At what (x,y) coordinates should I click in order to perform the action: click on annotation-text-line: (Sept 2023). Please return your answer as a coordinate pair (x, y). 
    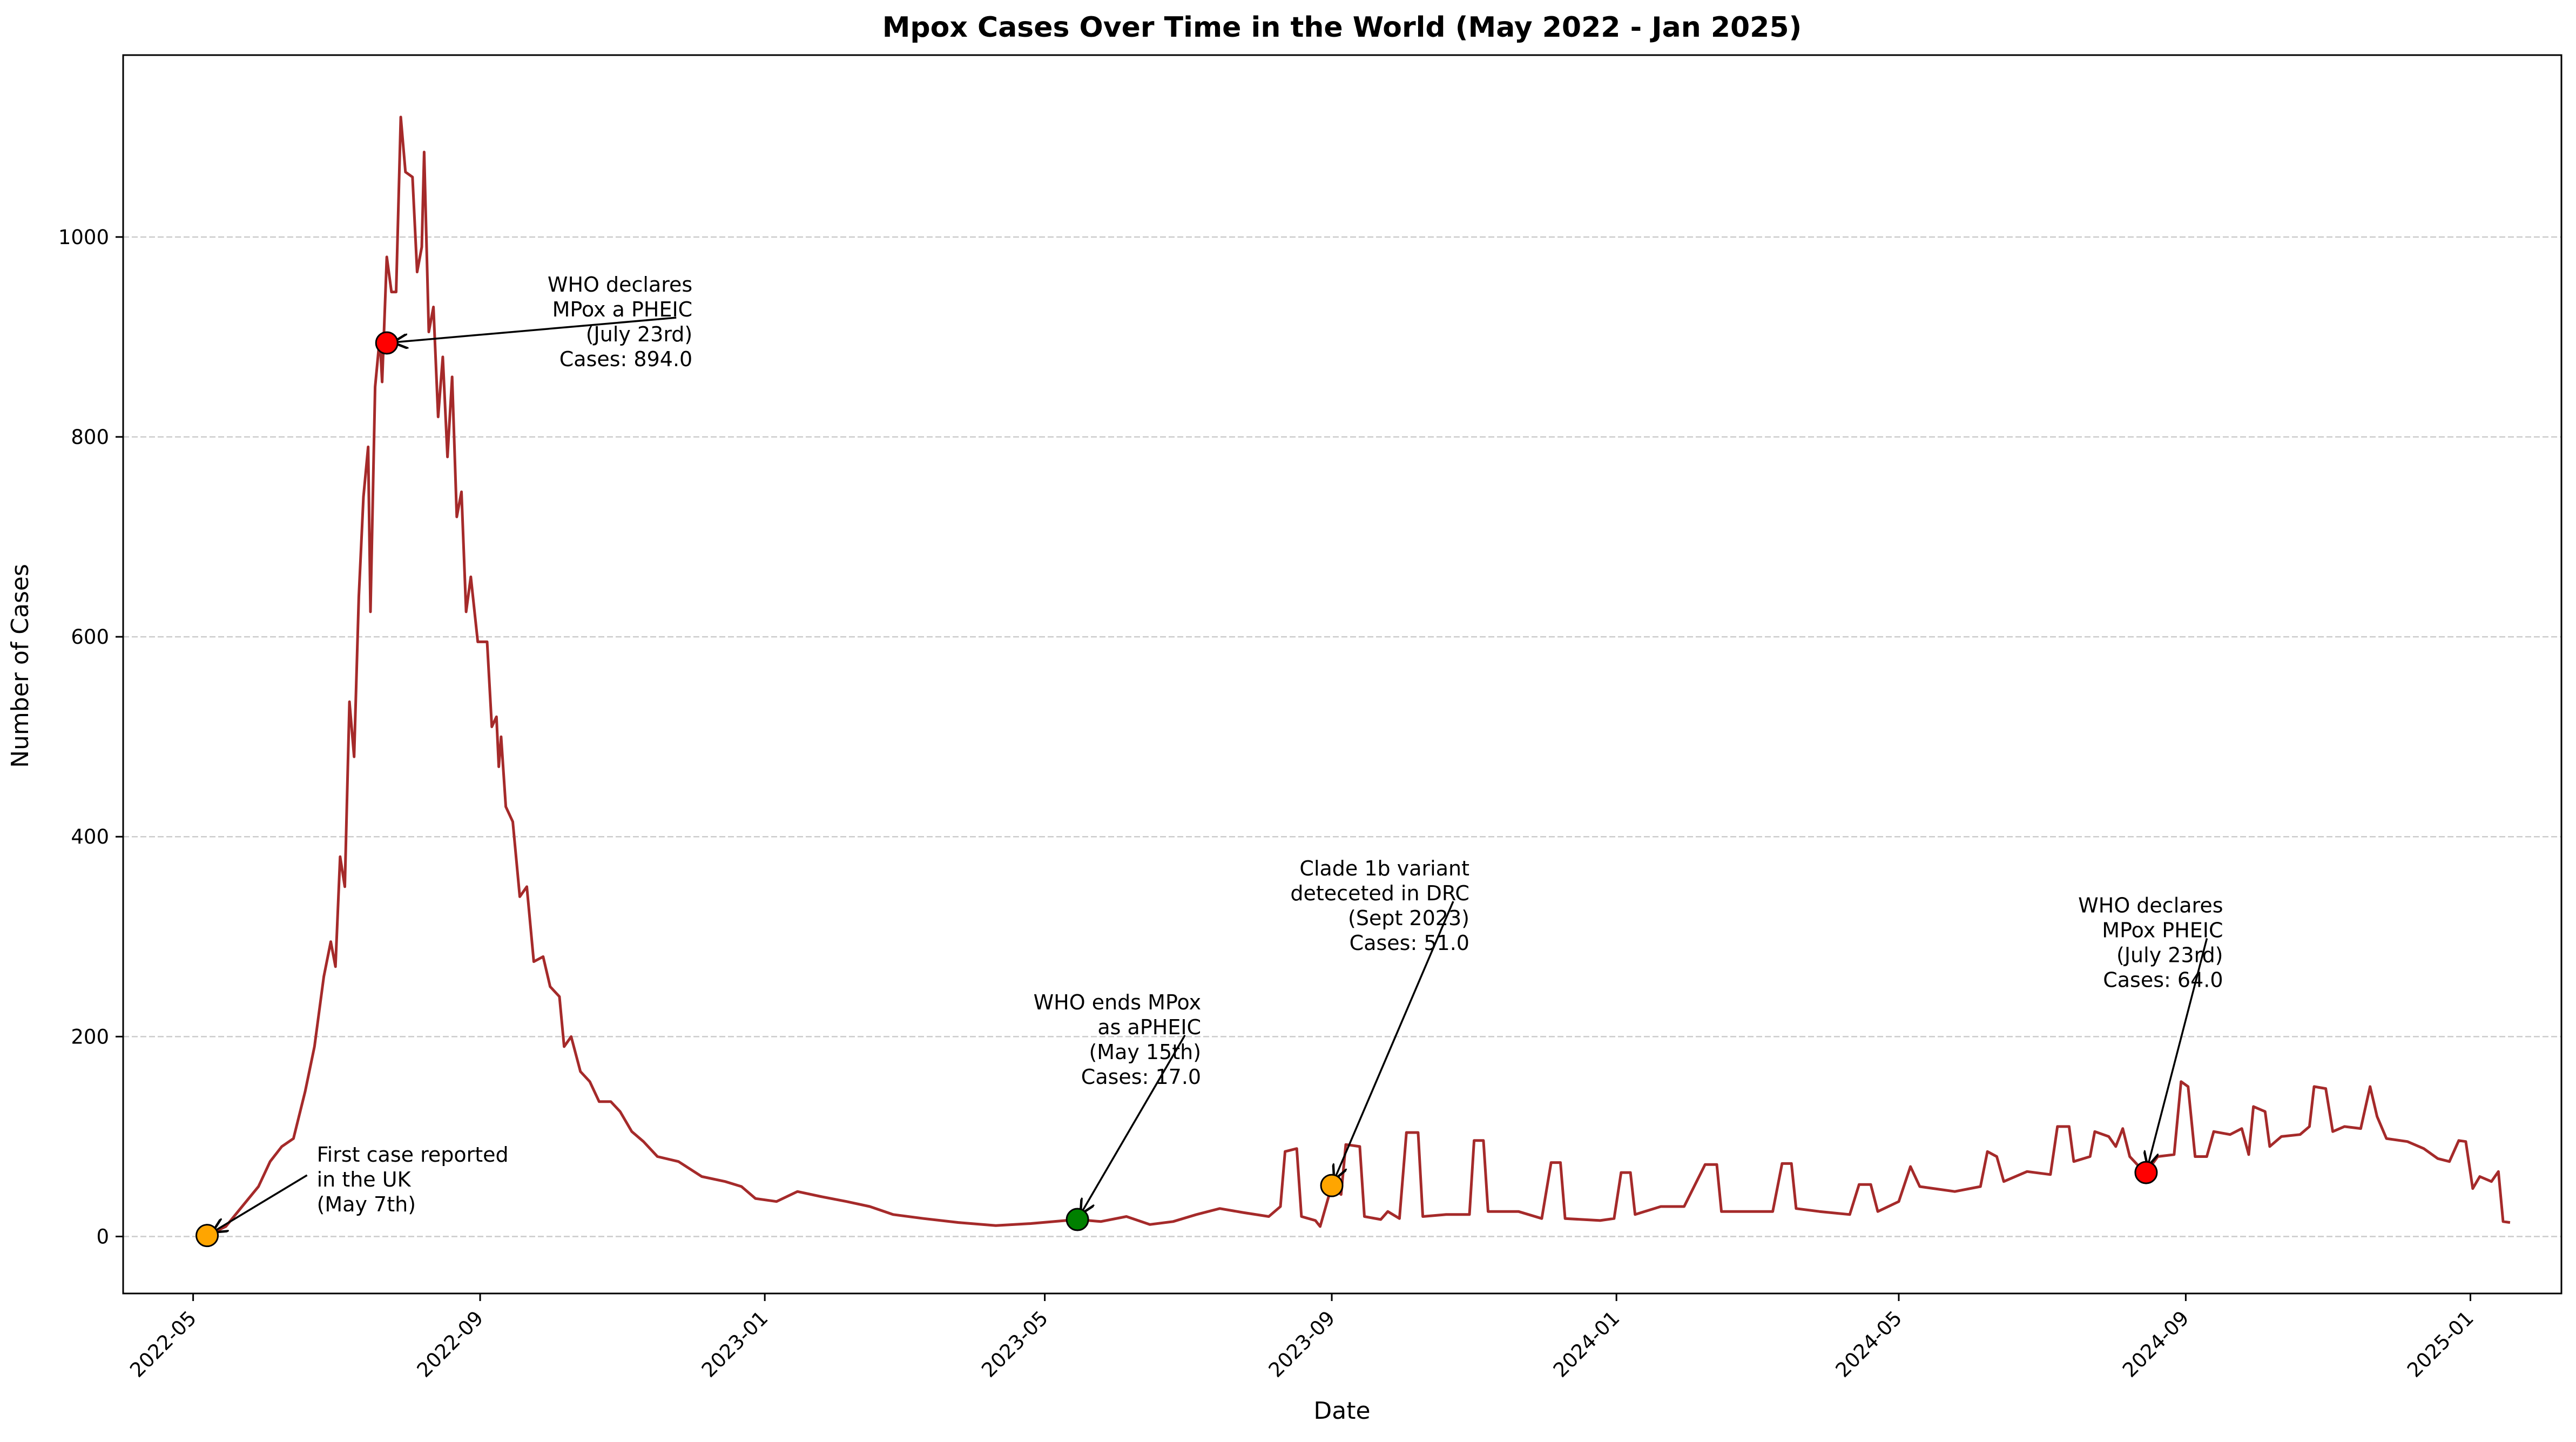
    Looking at the image, I should click on (1408, 918).